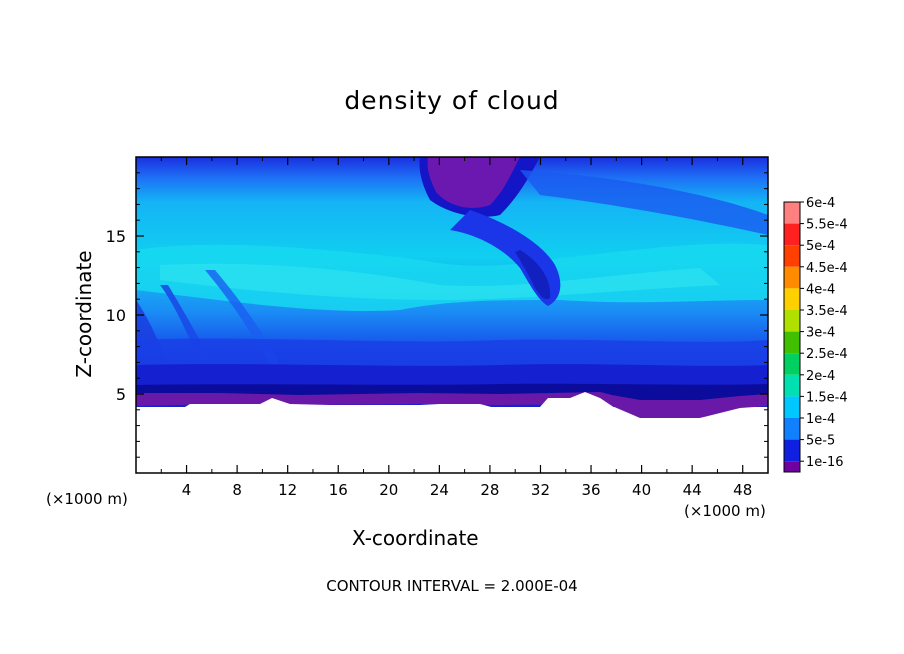 Image resolution: width=904 pixels, height=654 pixels. Describe the element at coordinates (116, 236) in the screenshot. I see `y-tick-label: 15` at that location.